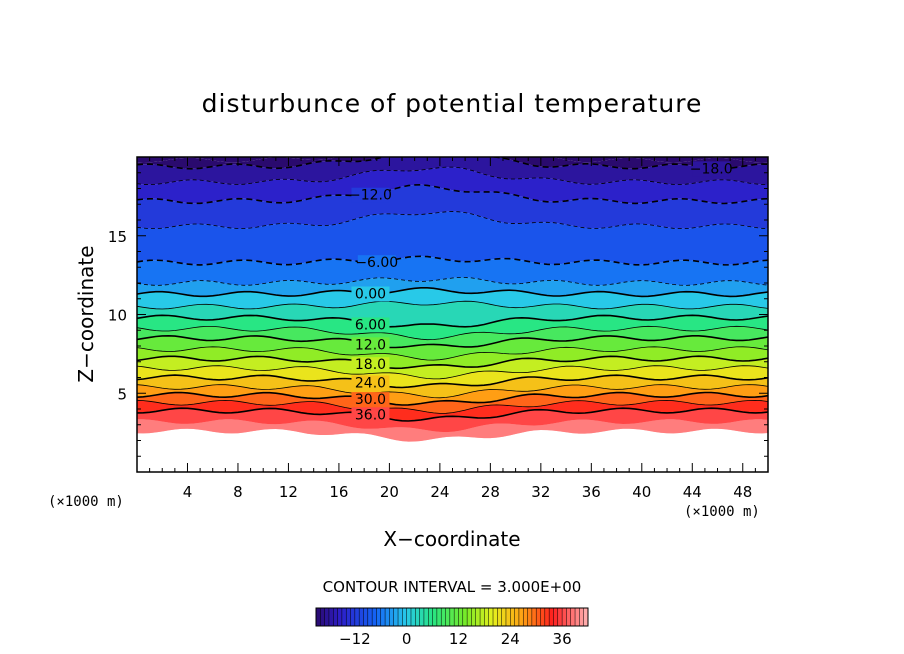  Describe the element at coordinates (641, 492) in the screenshot. I see `x-tick-label: 40` at that location.